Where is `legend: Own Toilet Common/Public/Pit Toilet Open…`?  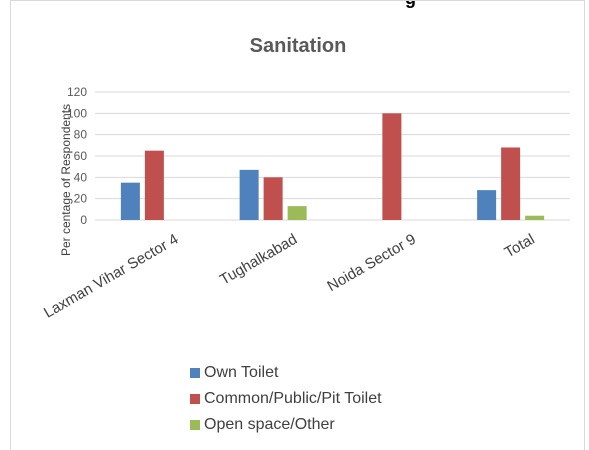
legend: Own Toilet Common/Public/Pit Toilet Open… is located at coordinates (286, 399).